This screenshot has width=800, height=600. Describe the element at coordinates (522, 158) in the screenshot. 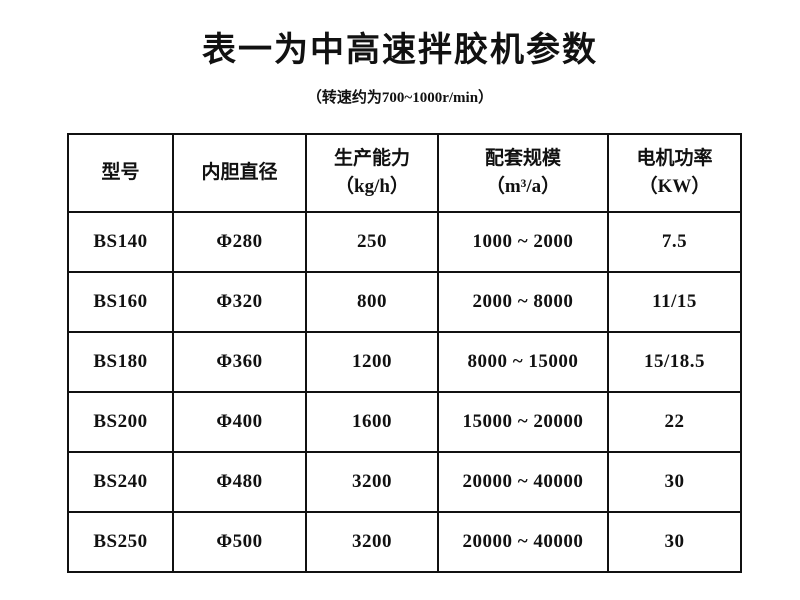

I see `column-label: 配套规模` at that location.